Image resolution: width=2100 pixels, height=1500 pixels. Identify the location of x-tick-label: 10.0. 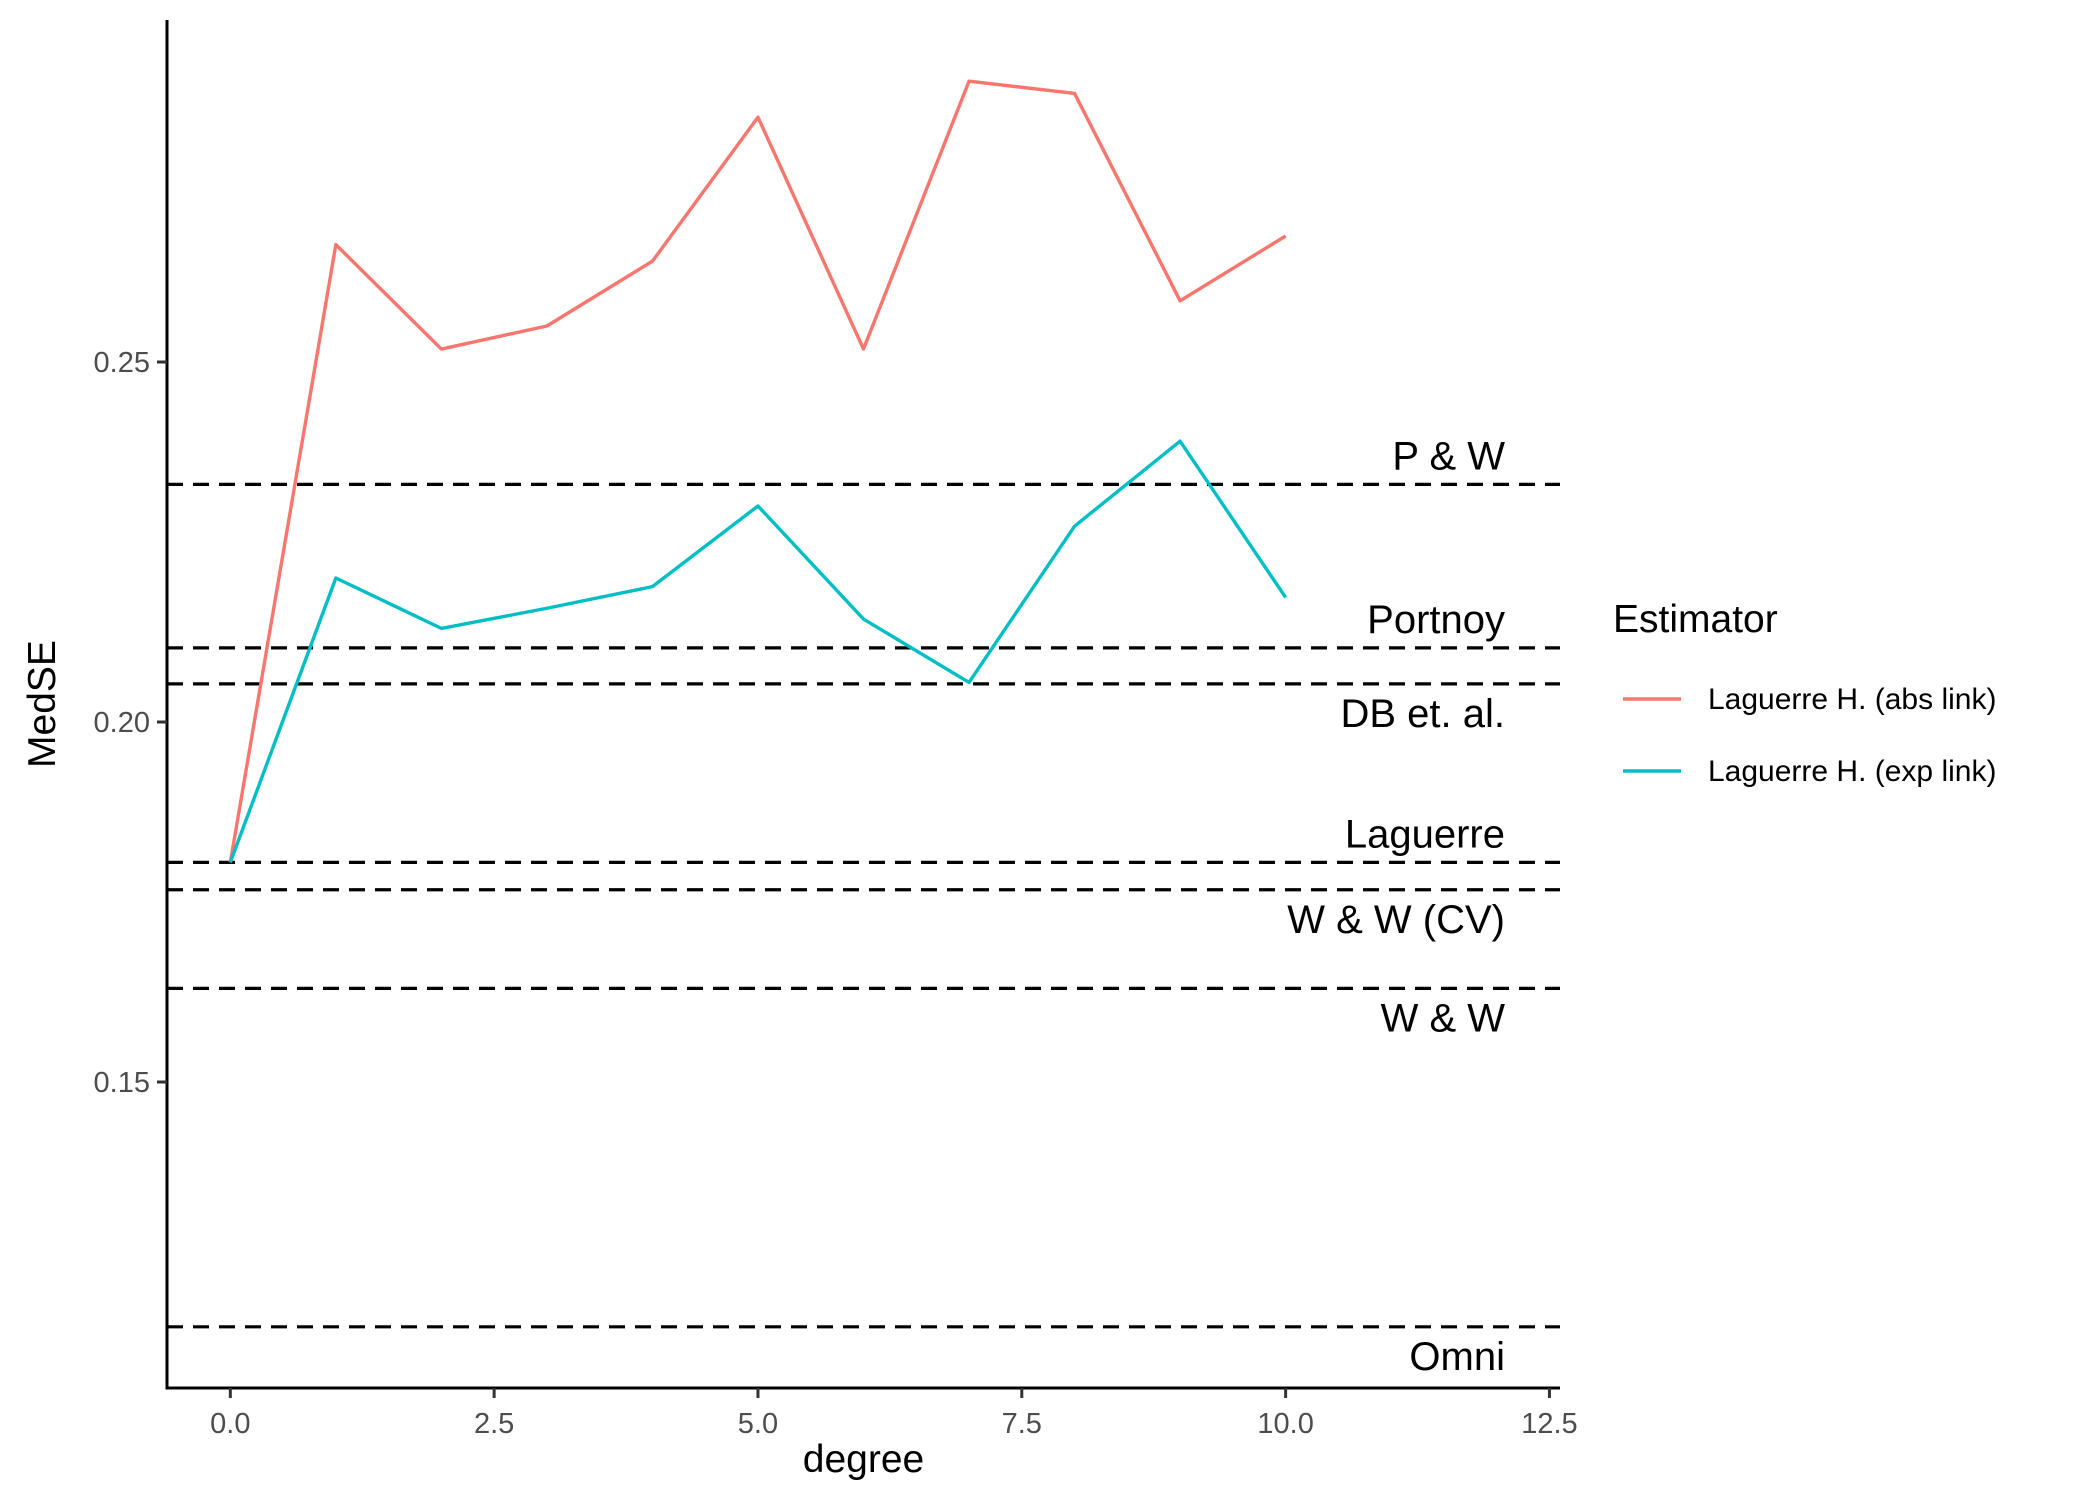
(1285, 1424).